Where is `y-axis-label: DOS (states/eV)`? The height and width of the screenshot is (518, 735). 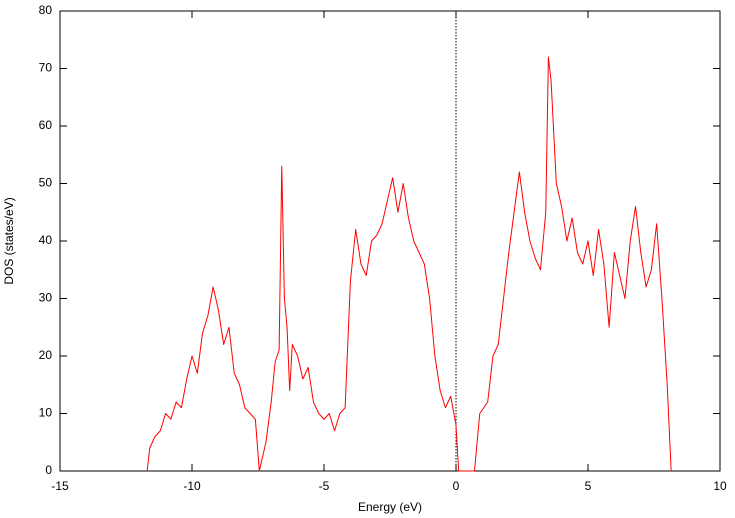
y-axis-label: DOS (states/eV) is located at coordinates (9, 240).